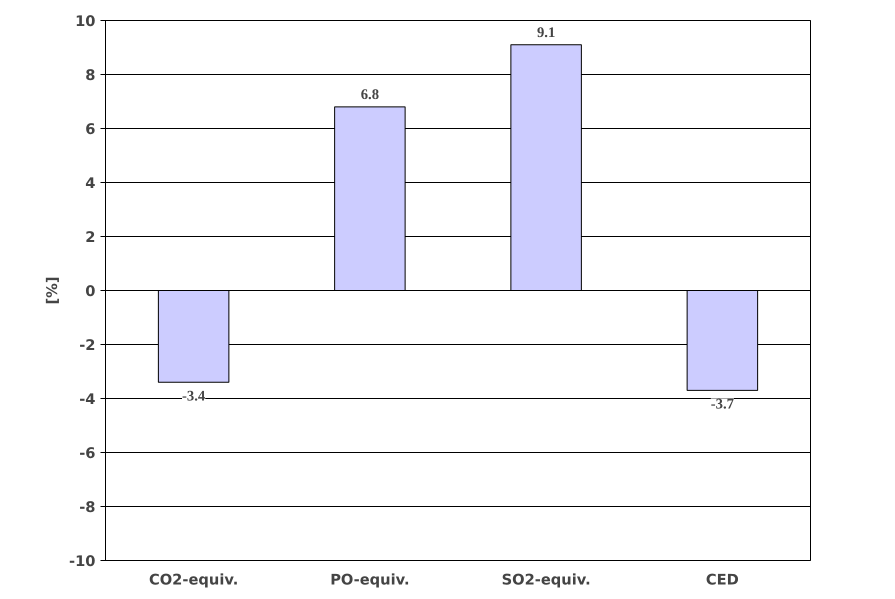 The image size is (895, 599). What do you see at coordinates (90, 291) in the screenshot?
I see `y-tick-label: 0` at bounding box center [90, 291].